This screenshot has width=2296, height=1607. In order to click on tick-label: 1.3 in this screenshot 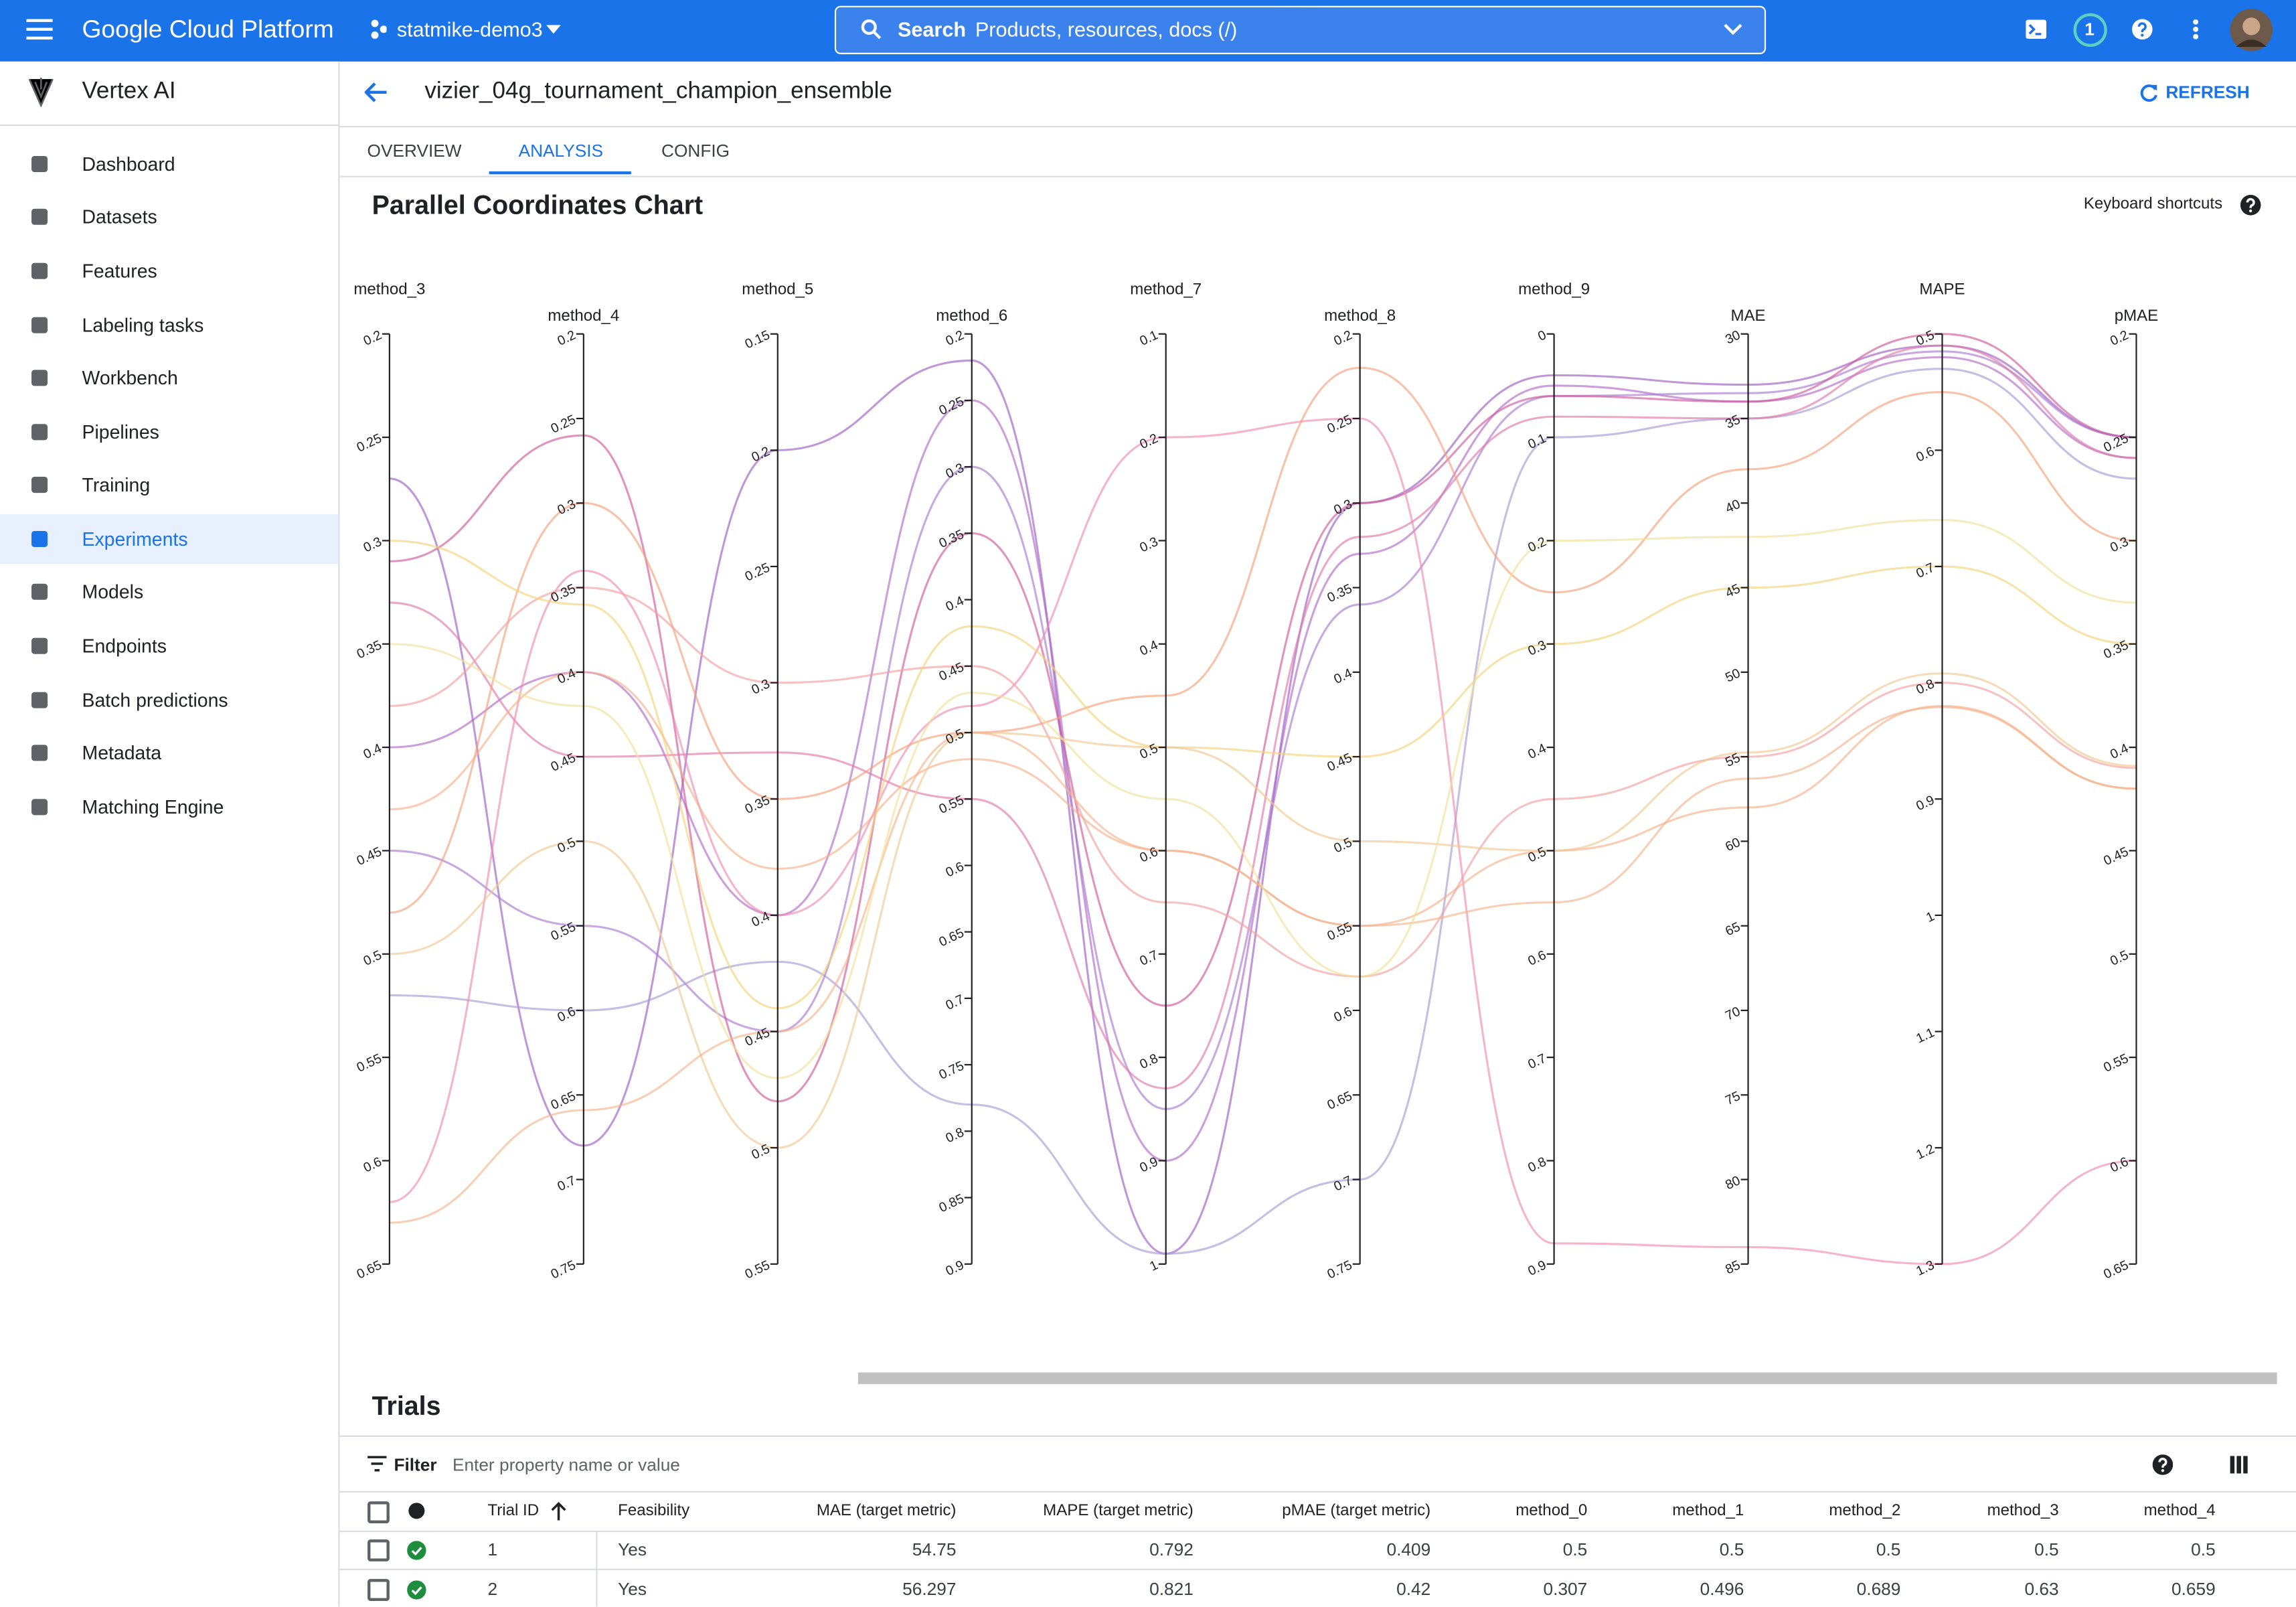, I will do `click(1925, 1268)`.